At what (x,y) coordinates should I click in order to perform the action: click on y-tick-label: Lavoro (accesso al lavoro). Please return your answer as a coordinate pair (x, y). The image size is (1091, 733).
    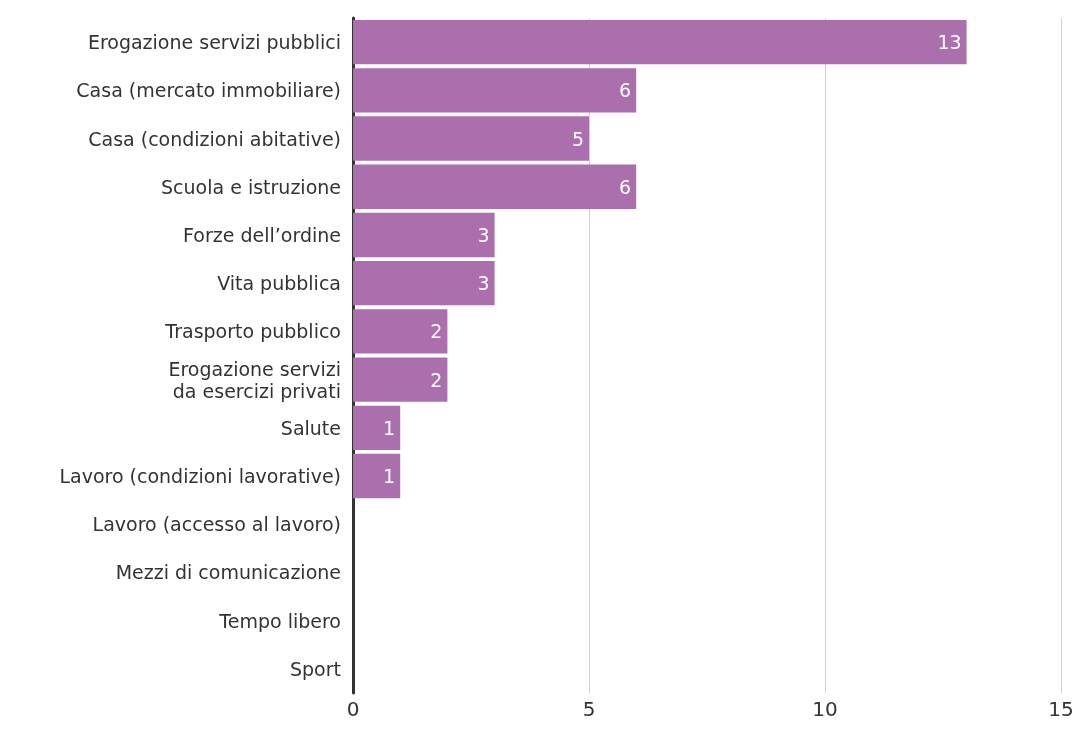
    Looking at the image, I should click on (216, 524).